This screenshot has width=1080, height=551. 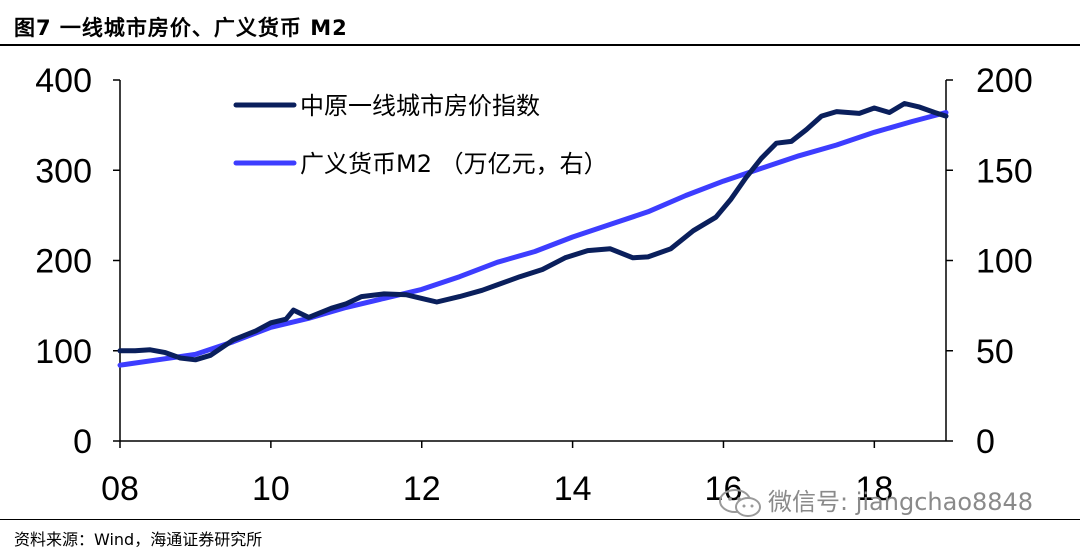 What do you see at coordinates (181, 28) in the screenshot?
I see `figure-title: 图7 一线城市房价、广义货币 M2` at bounding box center [181, 28].